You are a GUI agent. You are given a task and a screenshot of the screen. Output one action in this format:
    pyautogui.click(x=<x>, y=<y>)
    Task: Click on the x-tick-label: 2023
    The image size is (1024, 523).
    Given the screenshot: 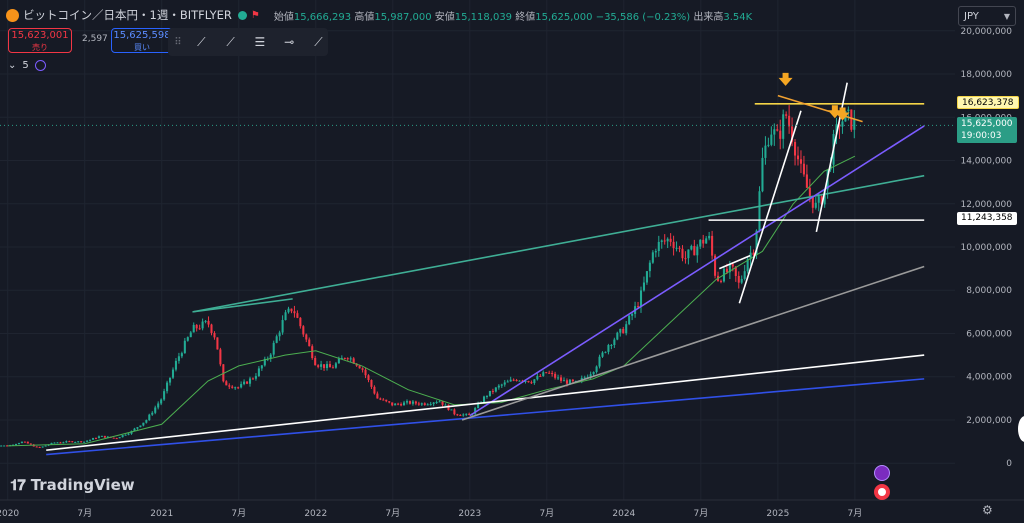 What is the action you would take?
    pyautogui.click(x=469, y=514)
    